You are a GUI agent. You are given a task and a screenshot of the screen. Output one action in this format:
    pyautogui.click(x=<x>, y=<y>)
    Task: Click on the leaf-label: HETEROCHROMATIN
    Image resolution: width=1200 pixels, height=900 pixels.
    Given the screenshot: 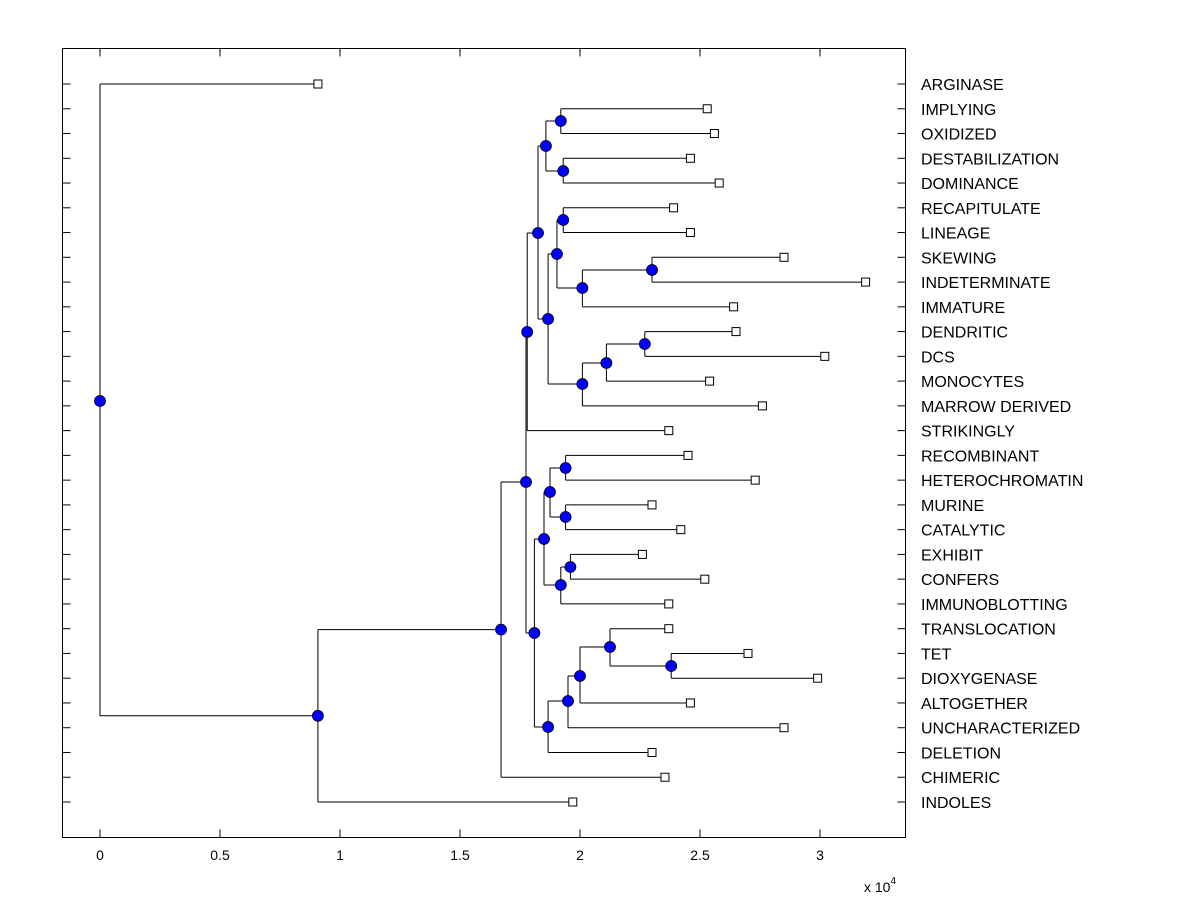 What is the action you would take?
    pyautogui.click(x=1002, y=481)
    